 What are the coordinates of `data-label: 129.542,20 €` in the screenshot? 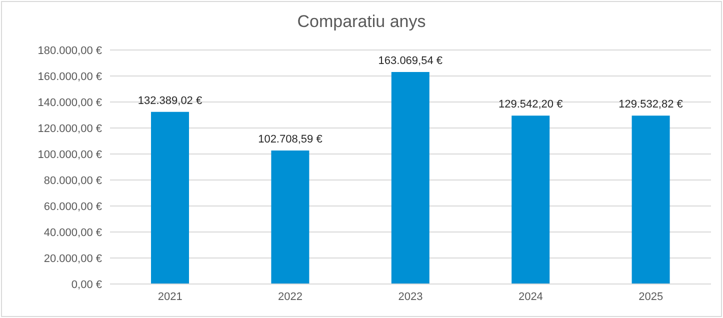 It's located at (530, 104).